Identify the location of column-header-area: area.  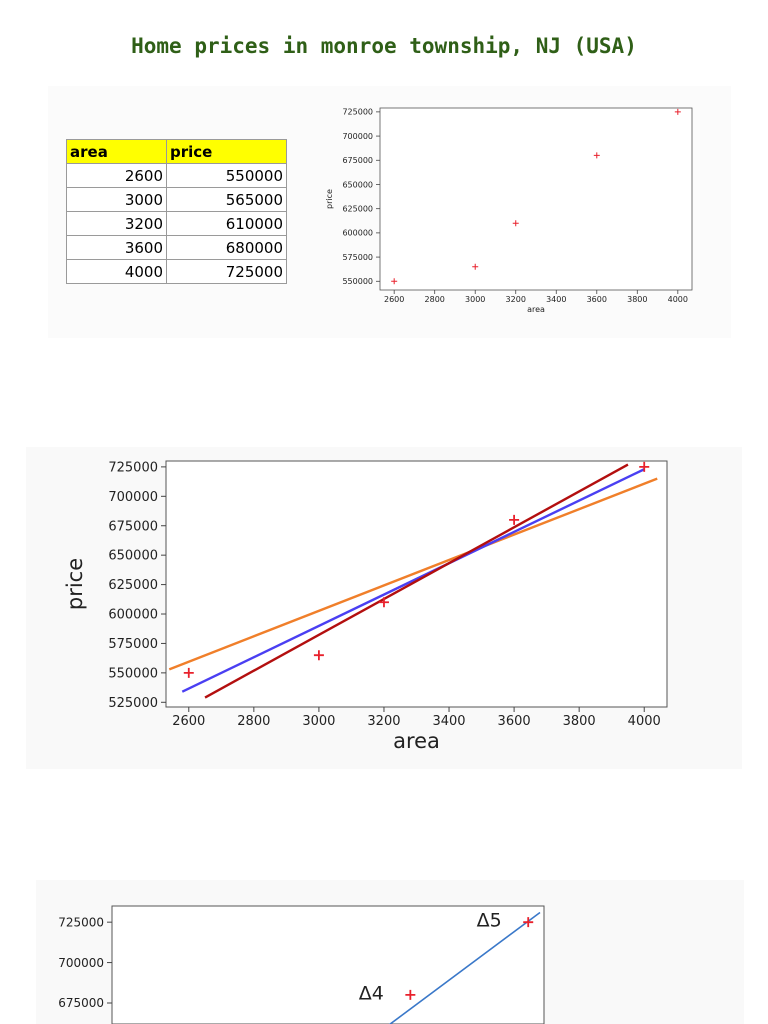
(116, 151).